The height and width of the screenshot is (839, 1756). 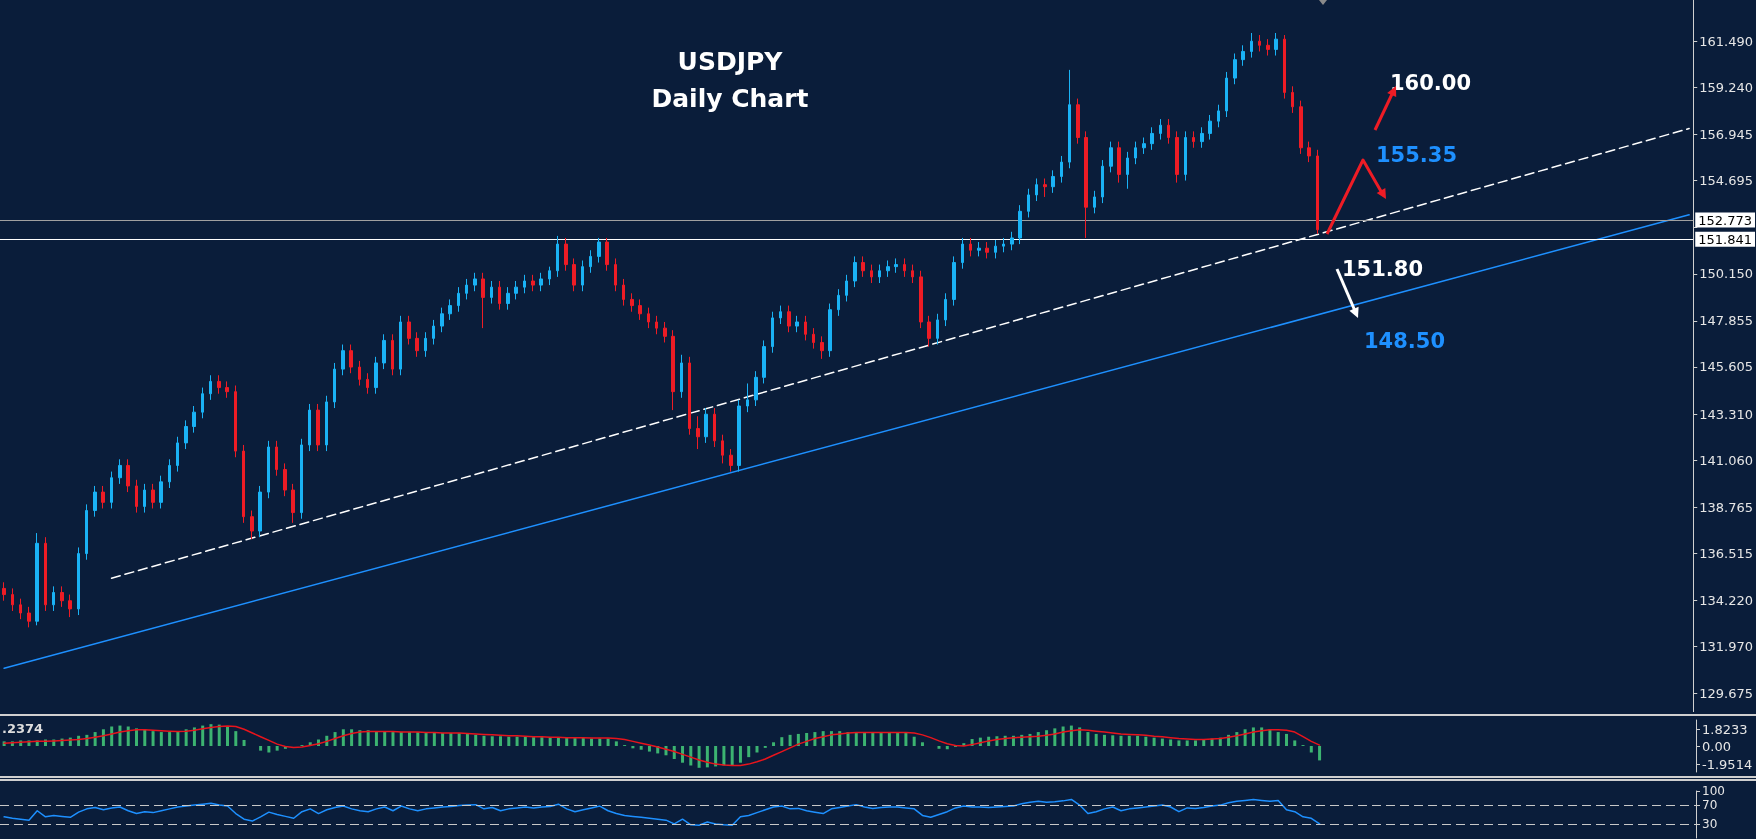 I want to click on ref-line-label: 151.841, so click(x=1725, y=239).